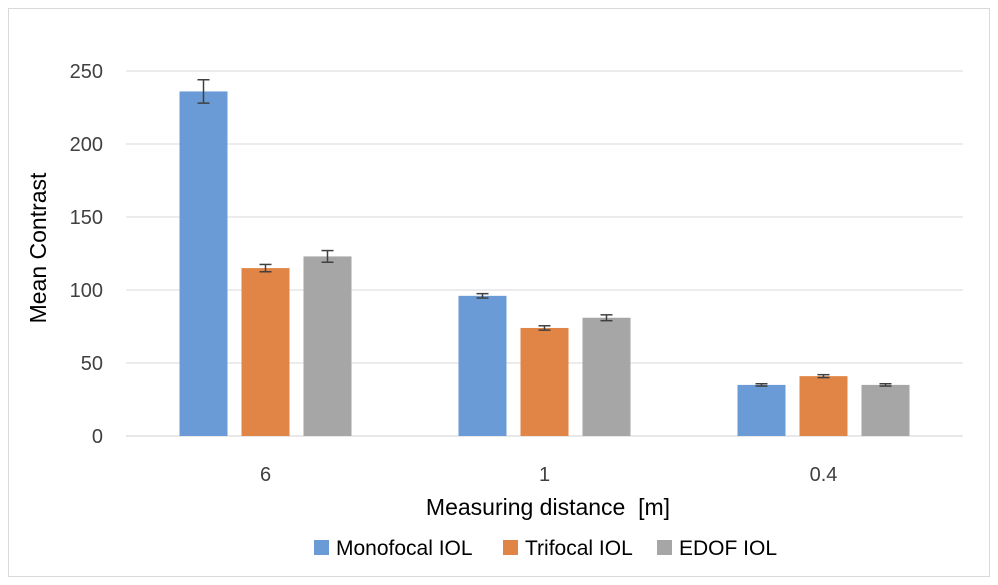 The width and height of the screenshot is (998, 585). Describe the element at coordinates (86, 72) in the screenshot. I see `y-tick-label: 250` at that location.